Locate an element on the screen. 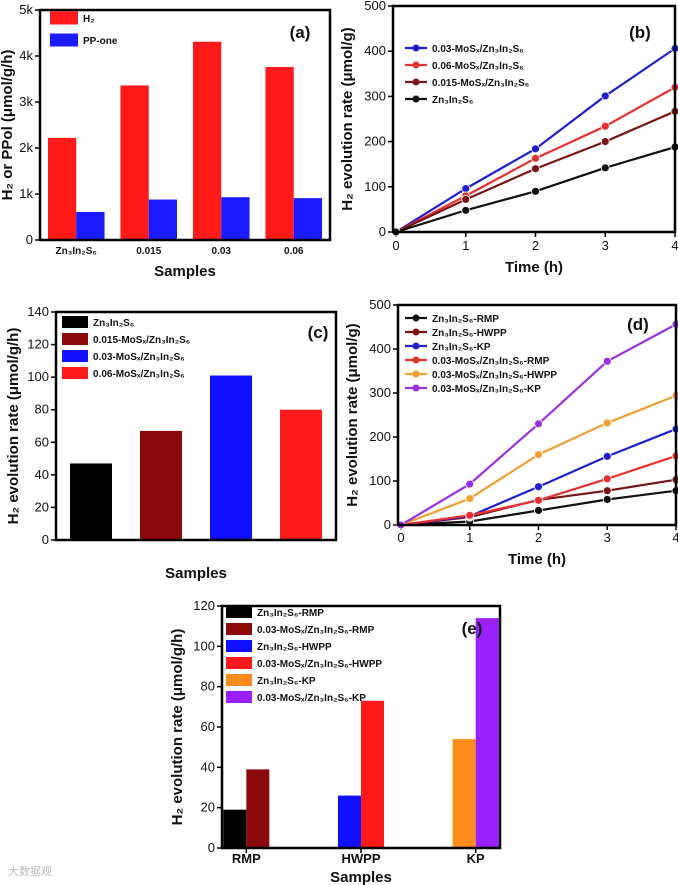 The width and height of the screenshot is (678, 885). legend-label: Zn₃In₂S₆-KP is located at coordinates (286, 681).